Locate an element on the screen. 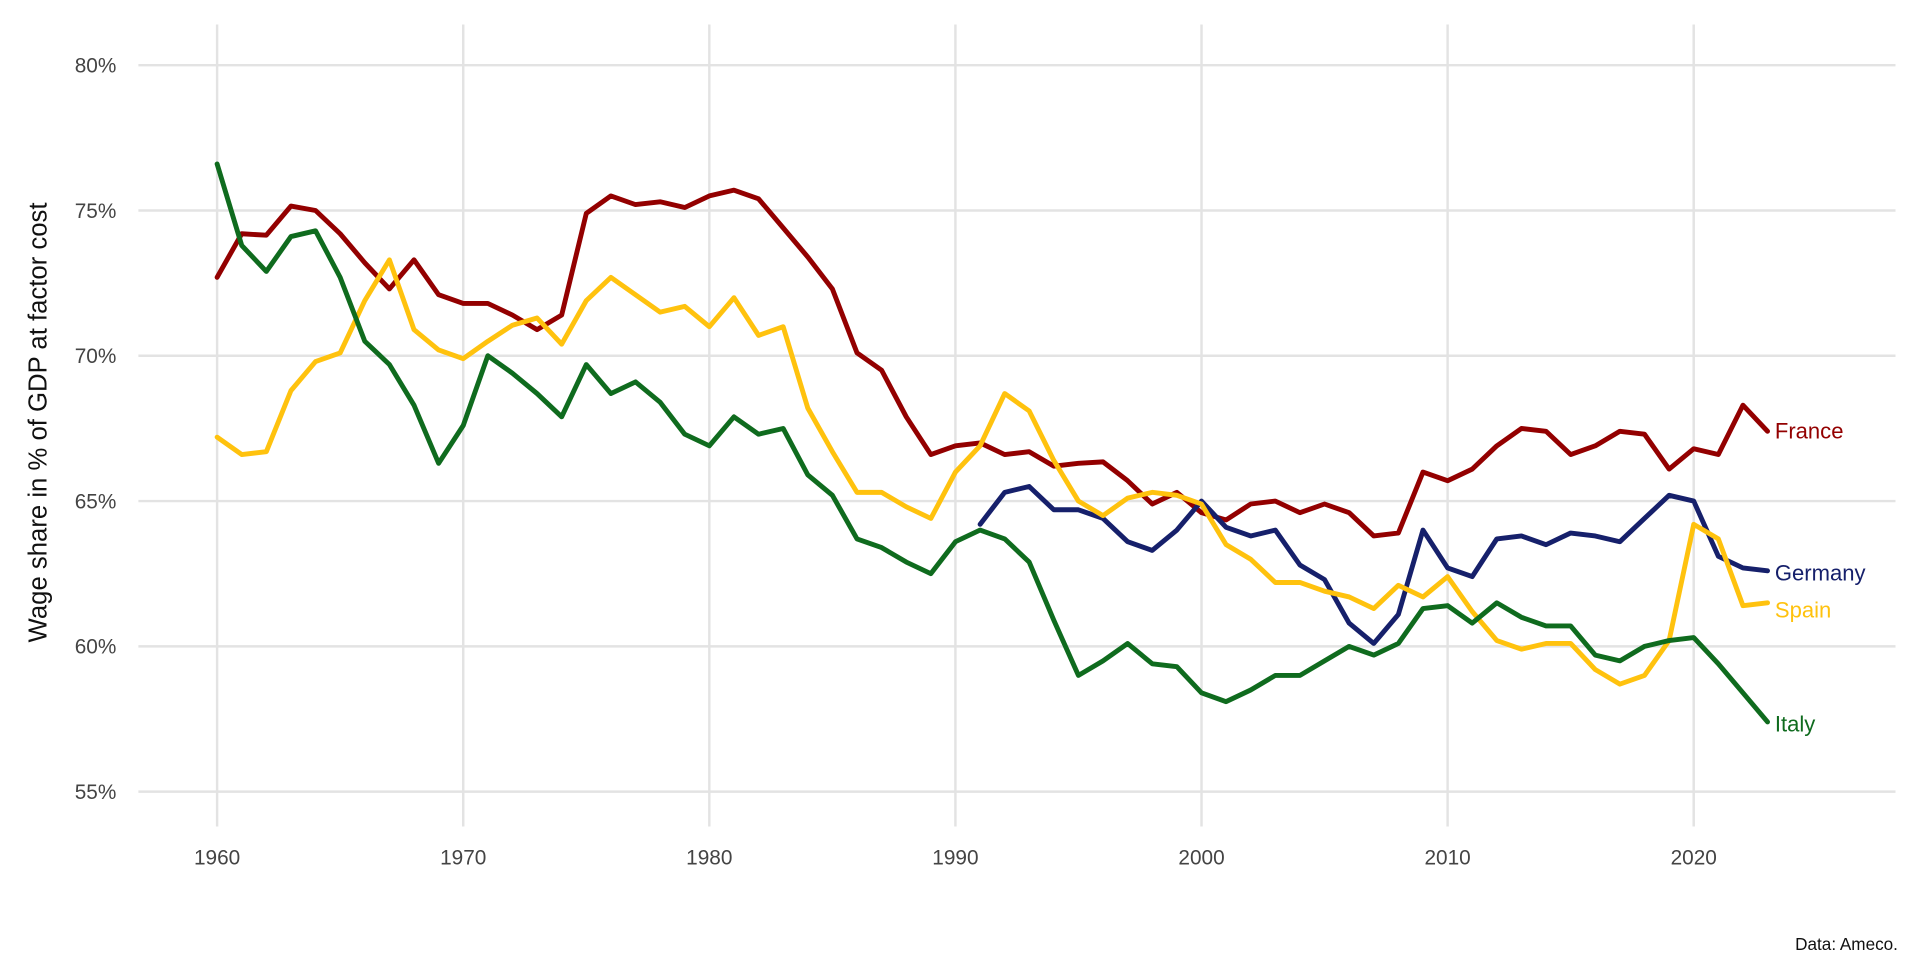  x-tick-label: 2000 is located at coordinates (1201, 857).